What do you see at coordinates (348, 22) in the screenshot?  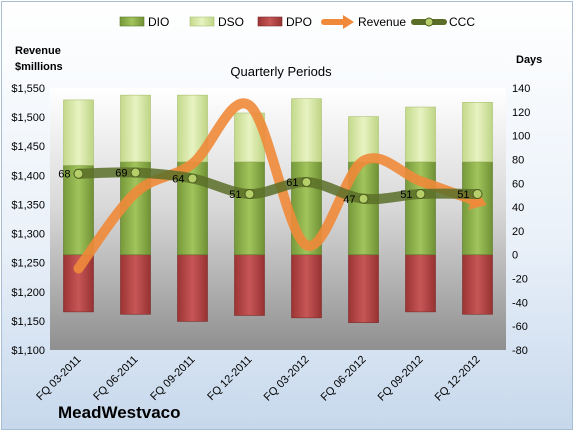 I see `legend-arrowhead-revenue` at bounding box center [348, 22].